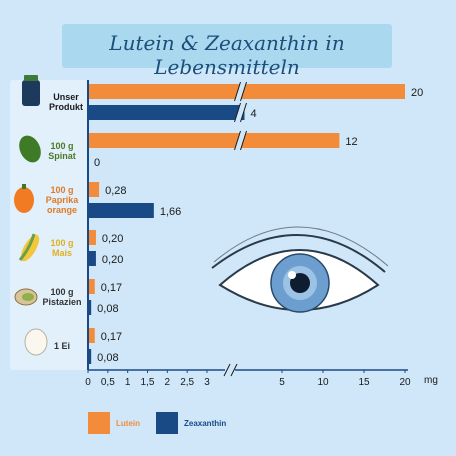 Image resolution: width=456 pixels, height=456 pixels. What do you see at coordinates (28, 297) in the screenshot?
I see `pistachio-nut` at bounding box center [28, 297].